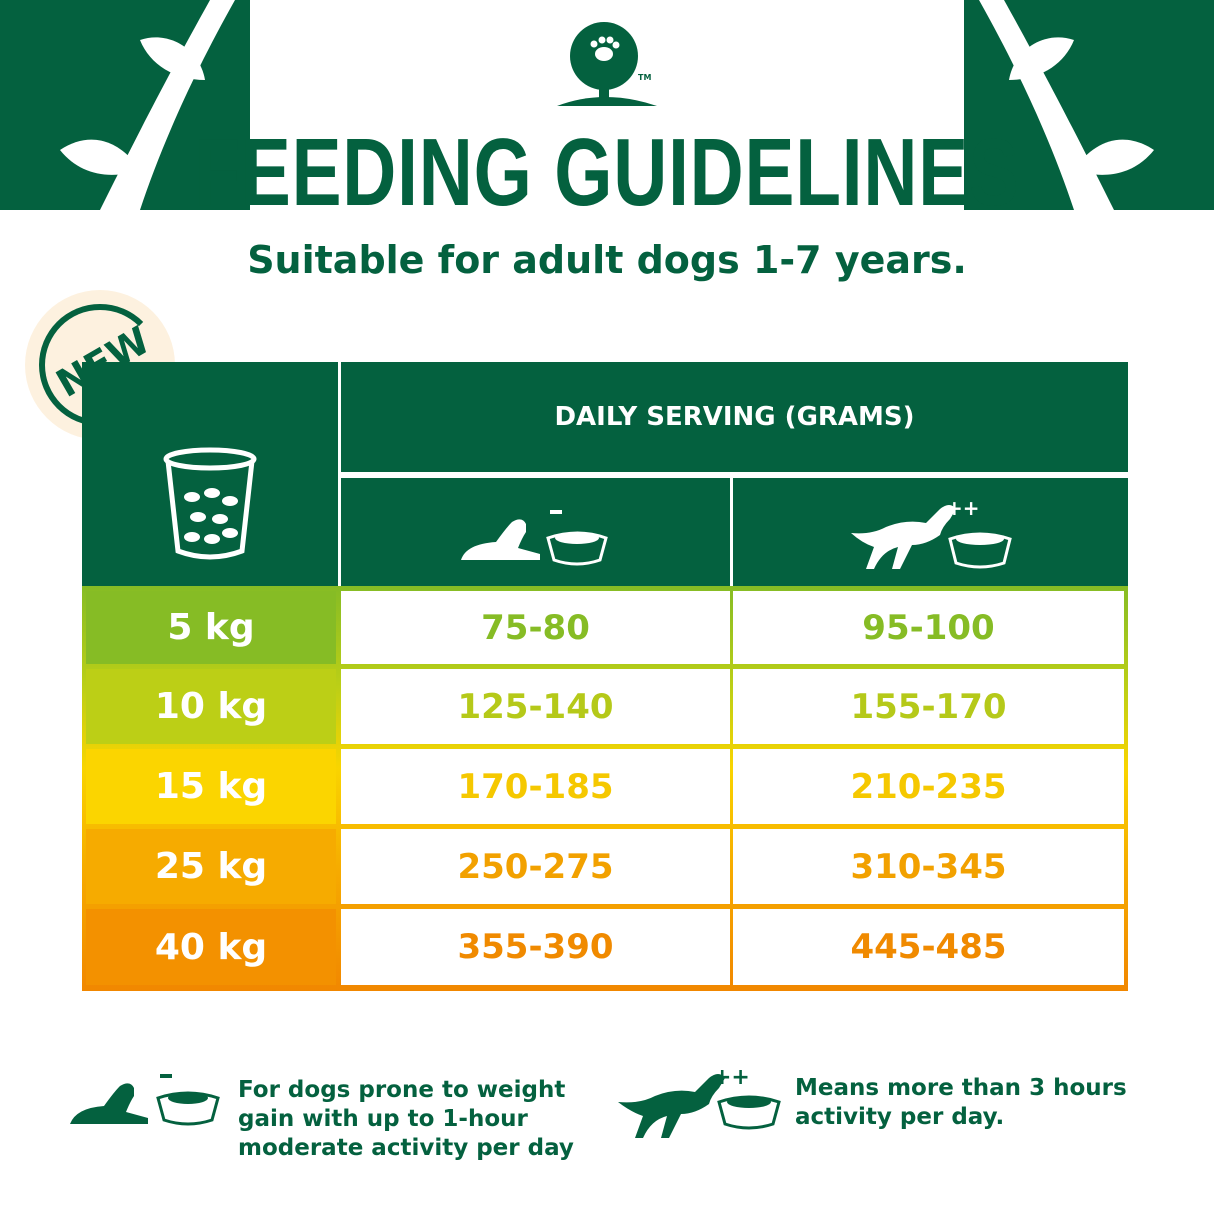 This screenshot has width=1214, height=1214. What do you see at coordinates (145, 1101) in the screenshot?
I see `legend-low-activity-icon` at bounding box center [145, 1101].